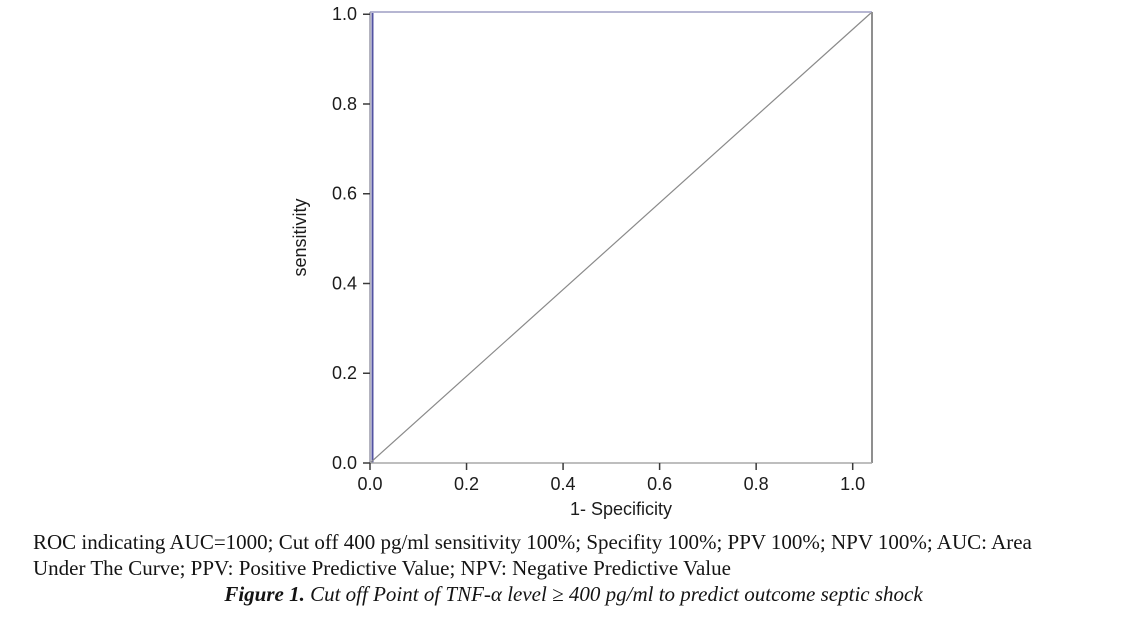 The height and width of the screenshot is (617, 1147). I want to click on x-tick-label: 0.8, so click(756, 484).